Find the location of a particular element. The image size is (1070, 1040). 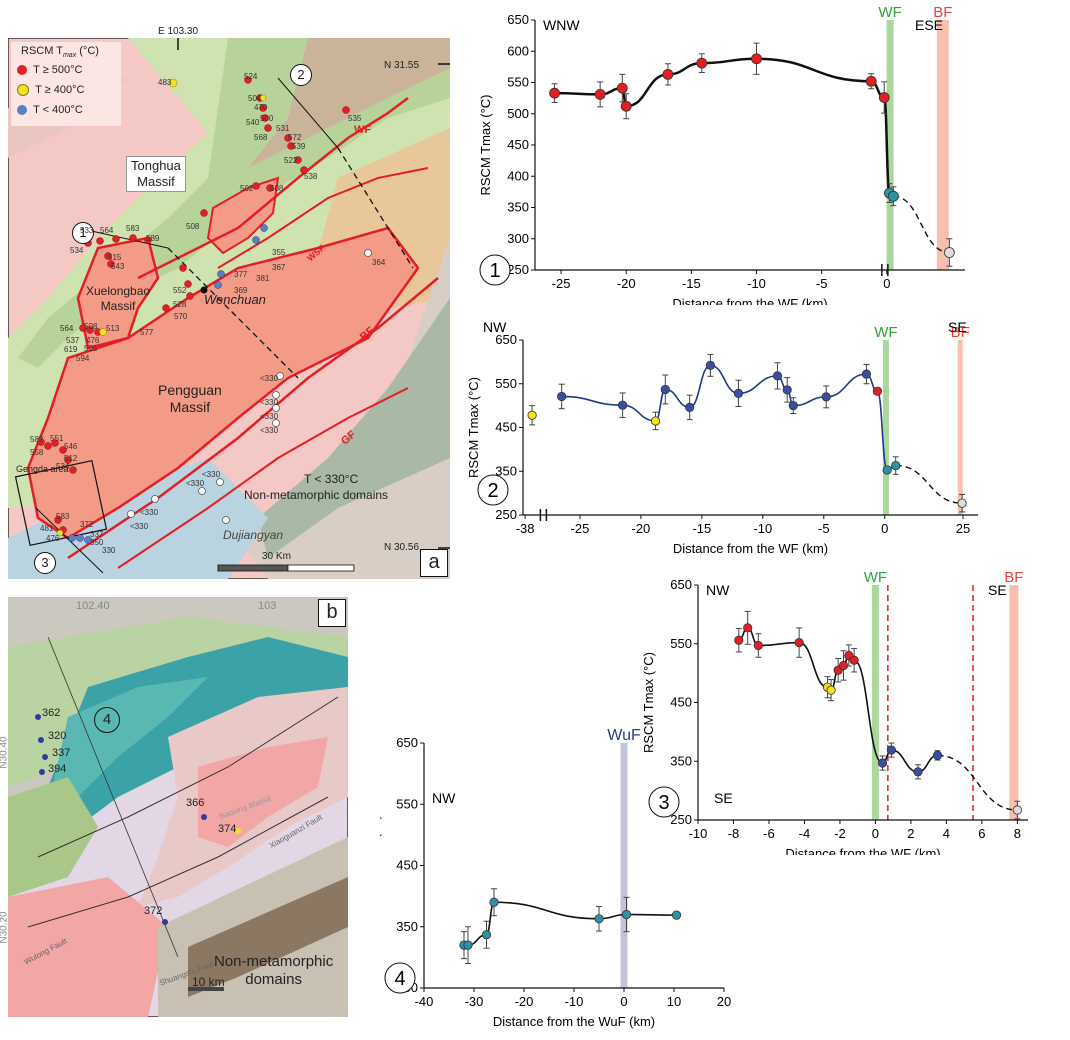

direction-left: NW is located at coordinates (718, 590).